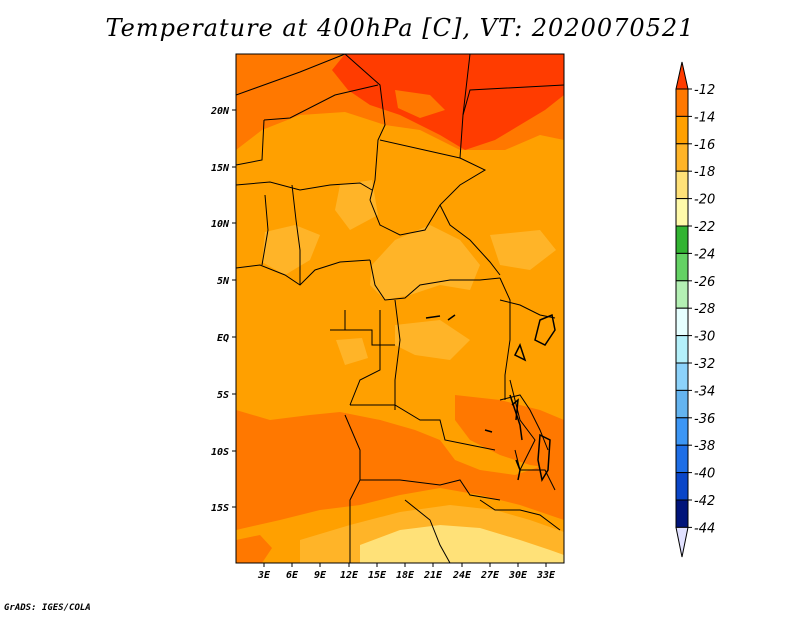 This screenshot has width=800, height=618. Describe the element at coordinates (462, 544) in the screenshot. I see `band-minus20-south` at that location.